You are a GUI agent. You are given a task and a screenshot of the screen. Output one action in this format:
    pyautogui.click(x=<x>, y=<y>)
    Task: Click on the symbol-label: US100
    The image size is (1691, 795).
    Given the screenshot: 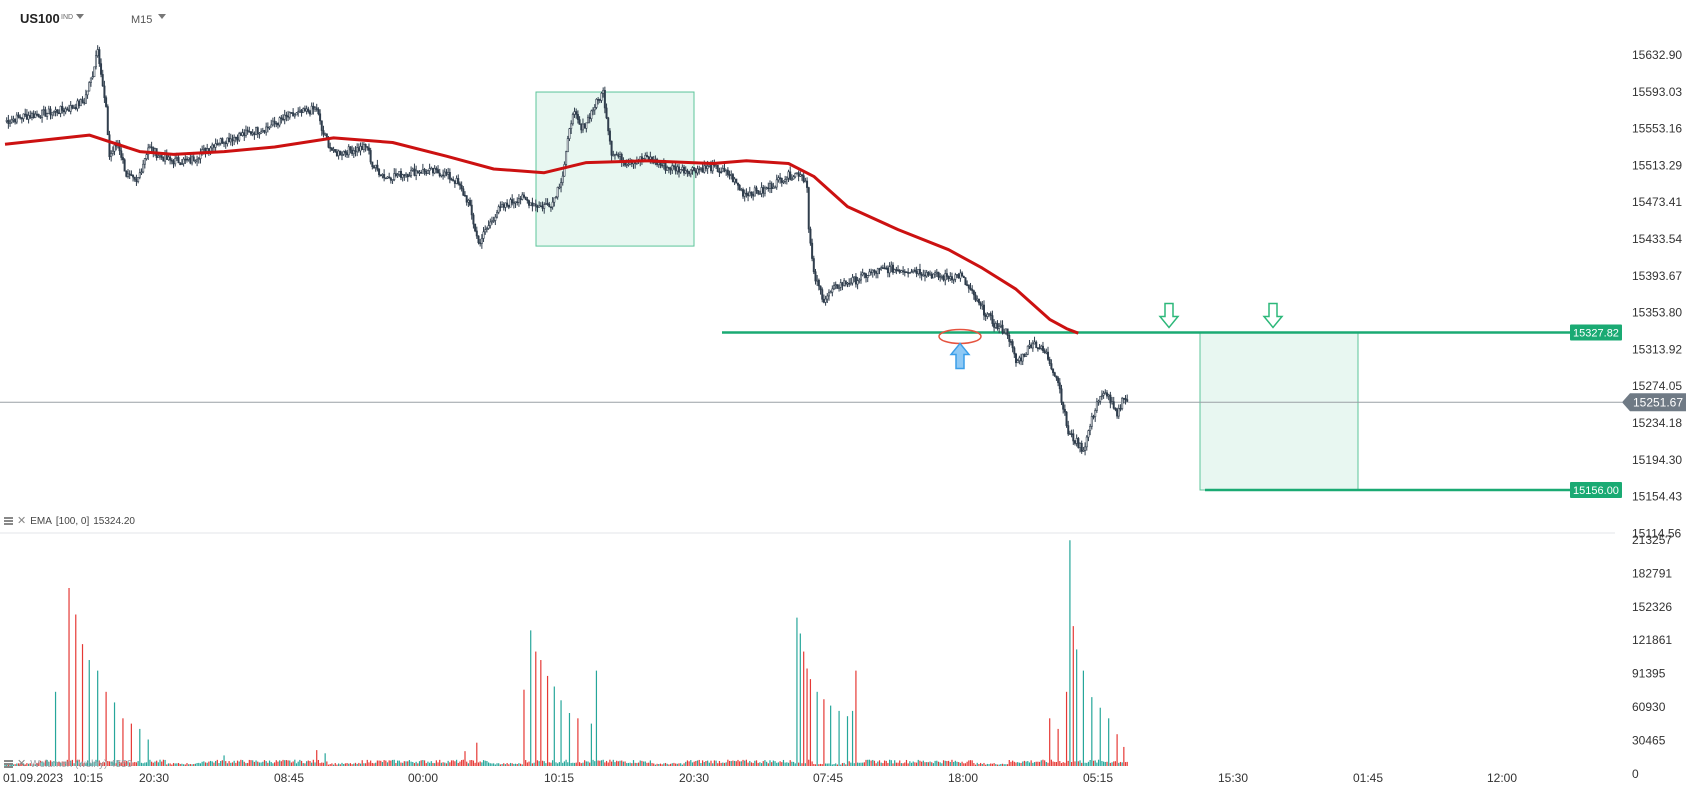 What is the action you would take?
    pyautogui.click(x=40, y=18)
    